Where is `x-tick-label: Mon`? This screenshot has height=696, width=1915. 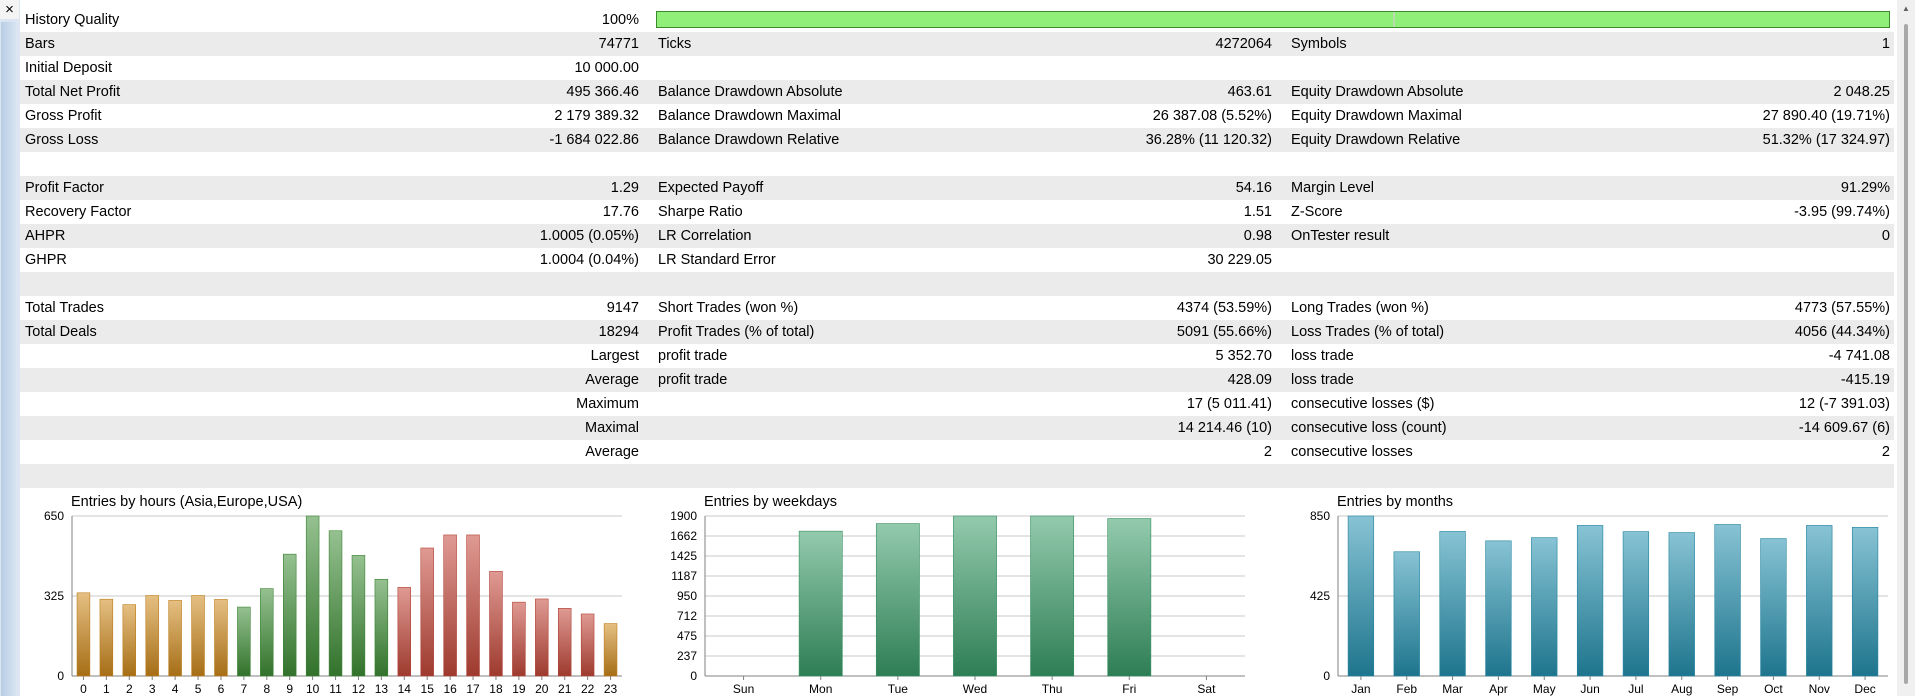
x-tick-label: Mon is located at coordinates (820, 689).